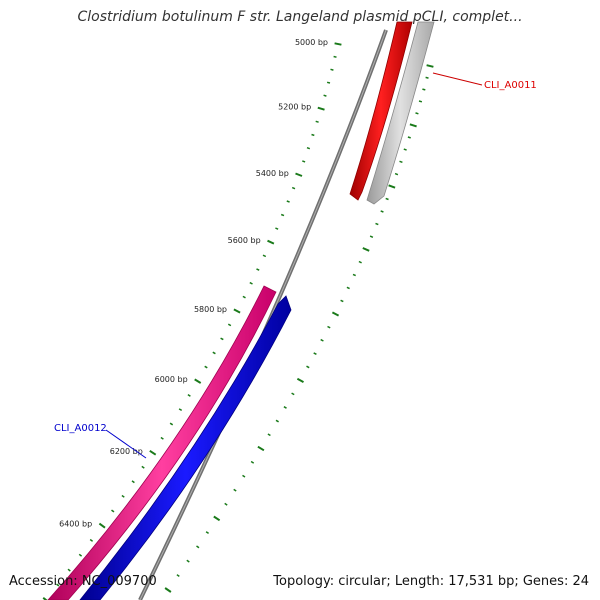 This screenshot has width=600, height=600. What do you see at coordinates (244, 240) in the screenshot?
I see `tick-label: 5600 bp` at bounding box center [244, 240].